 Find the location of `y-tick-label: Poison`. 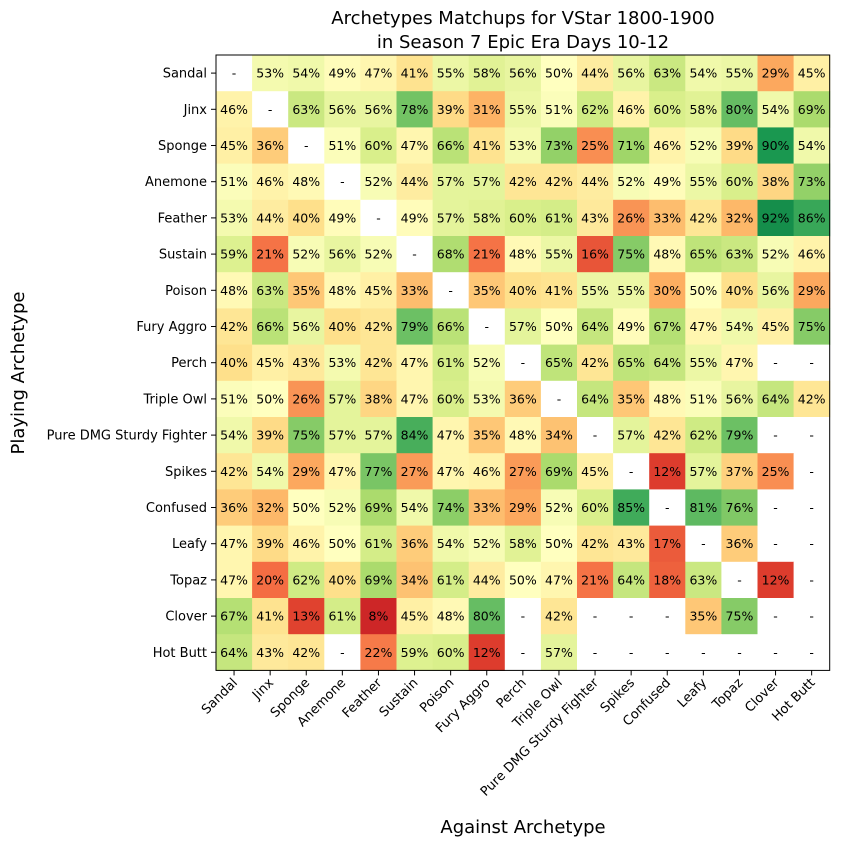

y-tick-label: Poison is located at coordinates (186, 291).